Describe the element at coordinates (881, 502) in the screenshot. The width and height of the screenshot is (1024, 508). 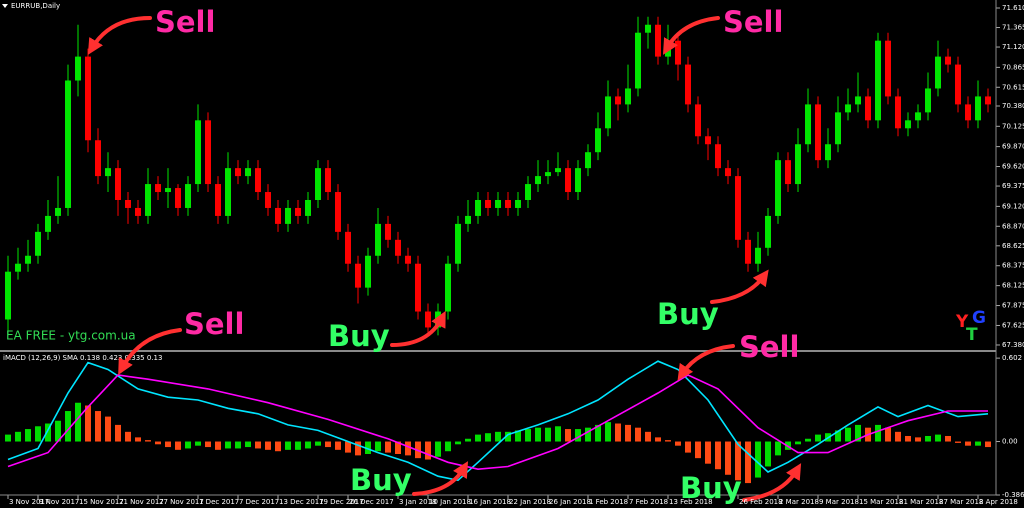
I see `x-tick-label: 15 Mar 2018` at that location.